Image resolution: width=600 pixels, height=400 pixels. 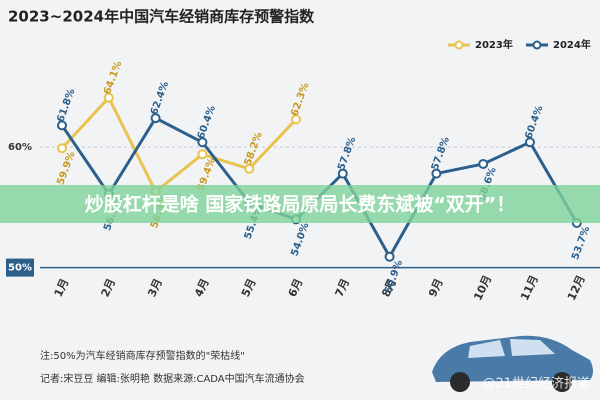 I want to click on credits: 记者:宋豆豆 编辑:张明艳 数据来源:CADA中国汽车流通协会, so click(x=172, y=378).